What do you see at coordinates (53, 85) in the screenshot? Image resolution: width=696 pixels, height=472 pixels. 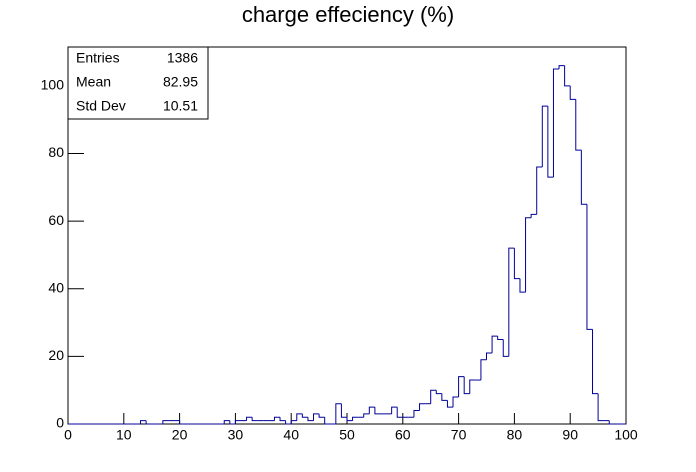 I see `y-tick-label: 100` at bounding box center [53, 85].